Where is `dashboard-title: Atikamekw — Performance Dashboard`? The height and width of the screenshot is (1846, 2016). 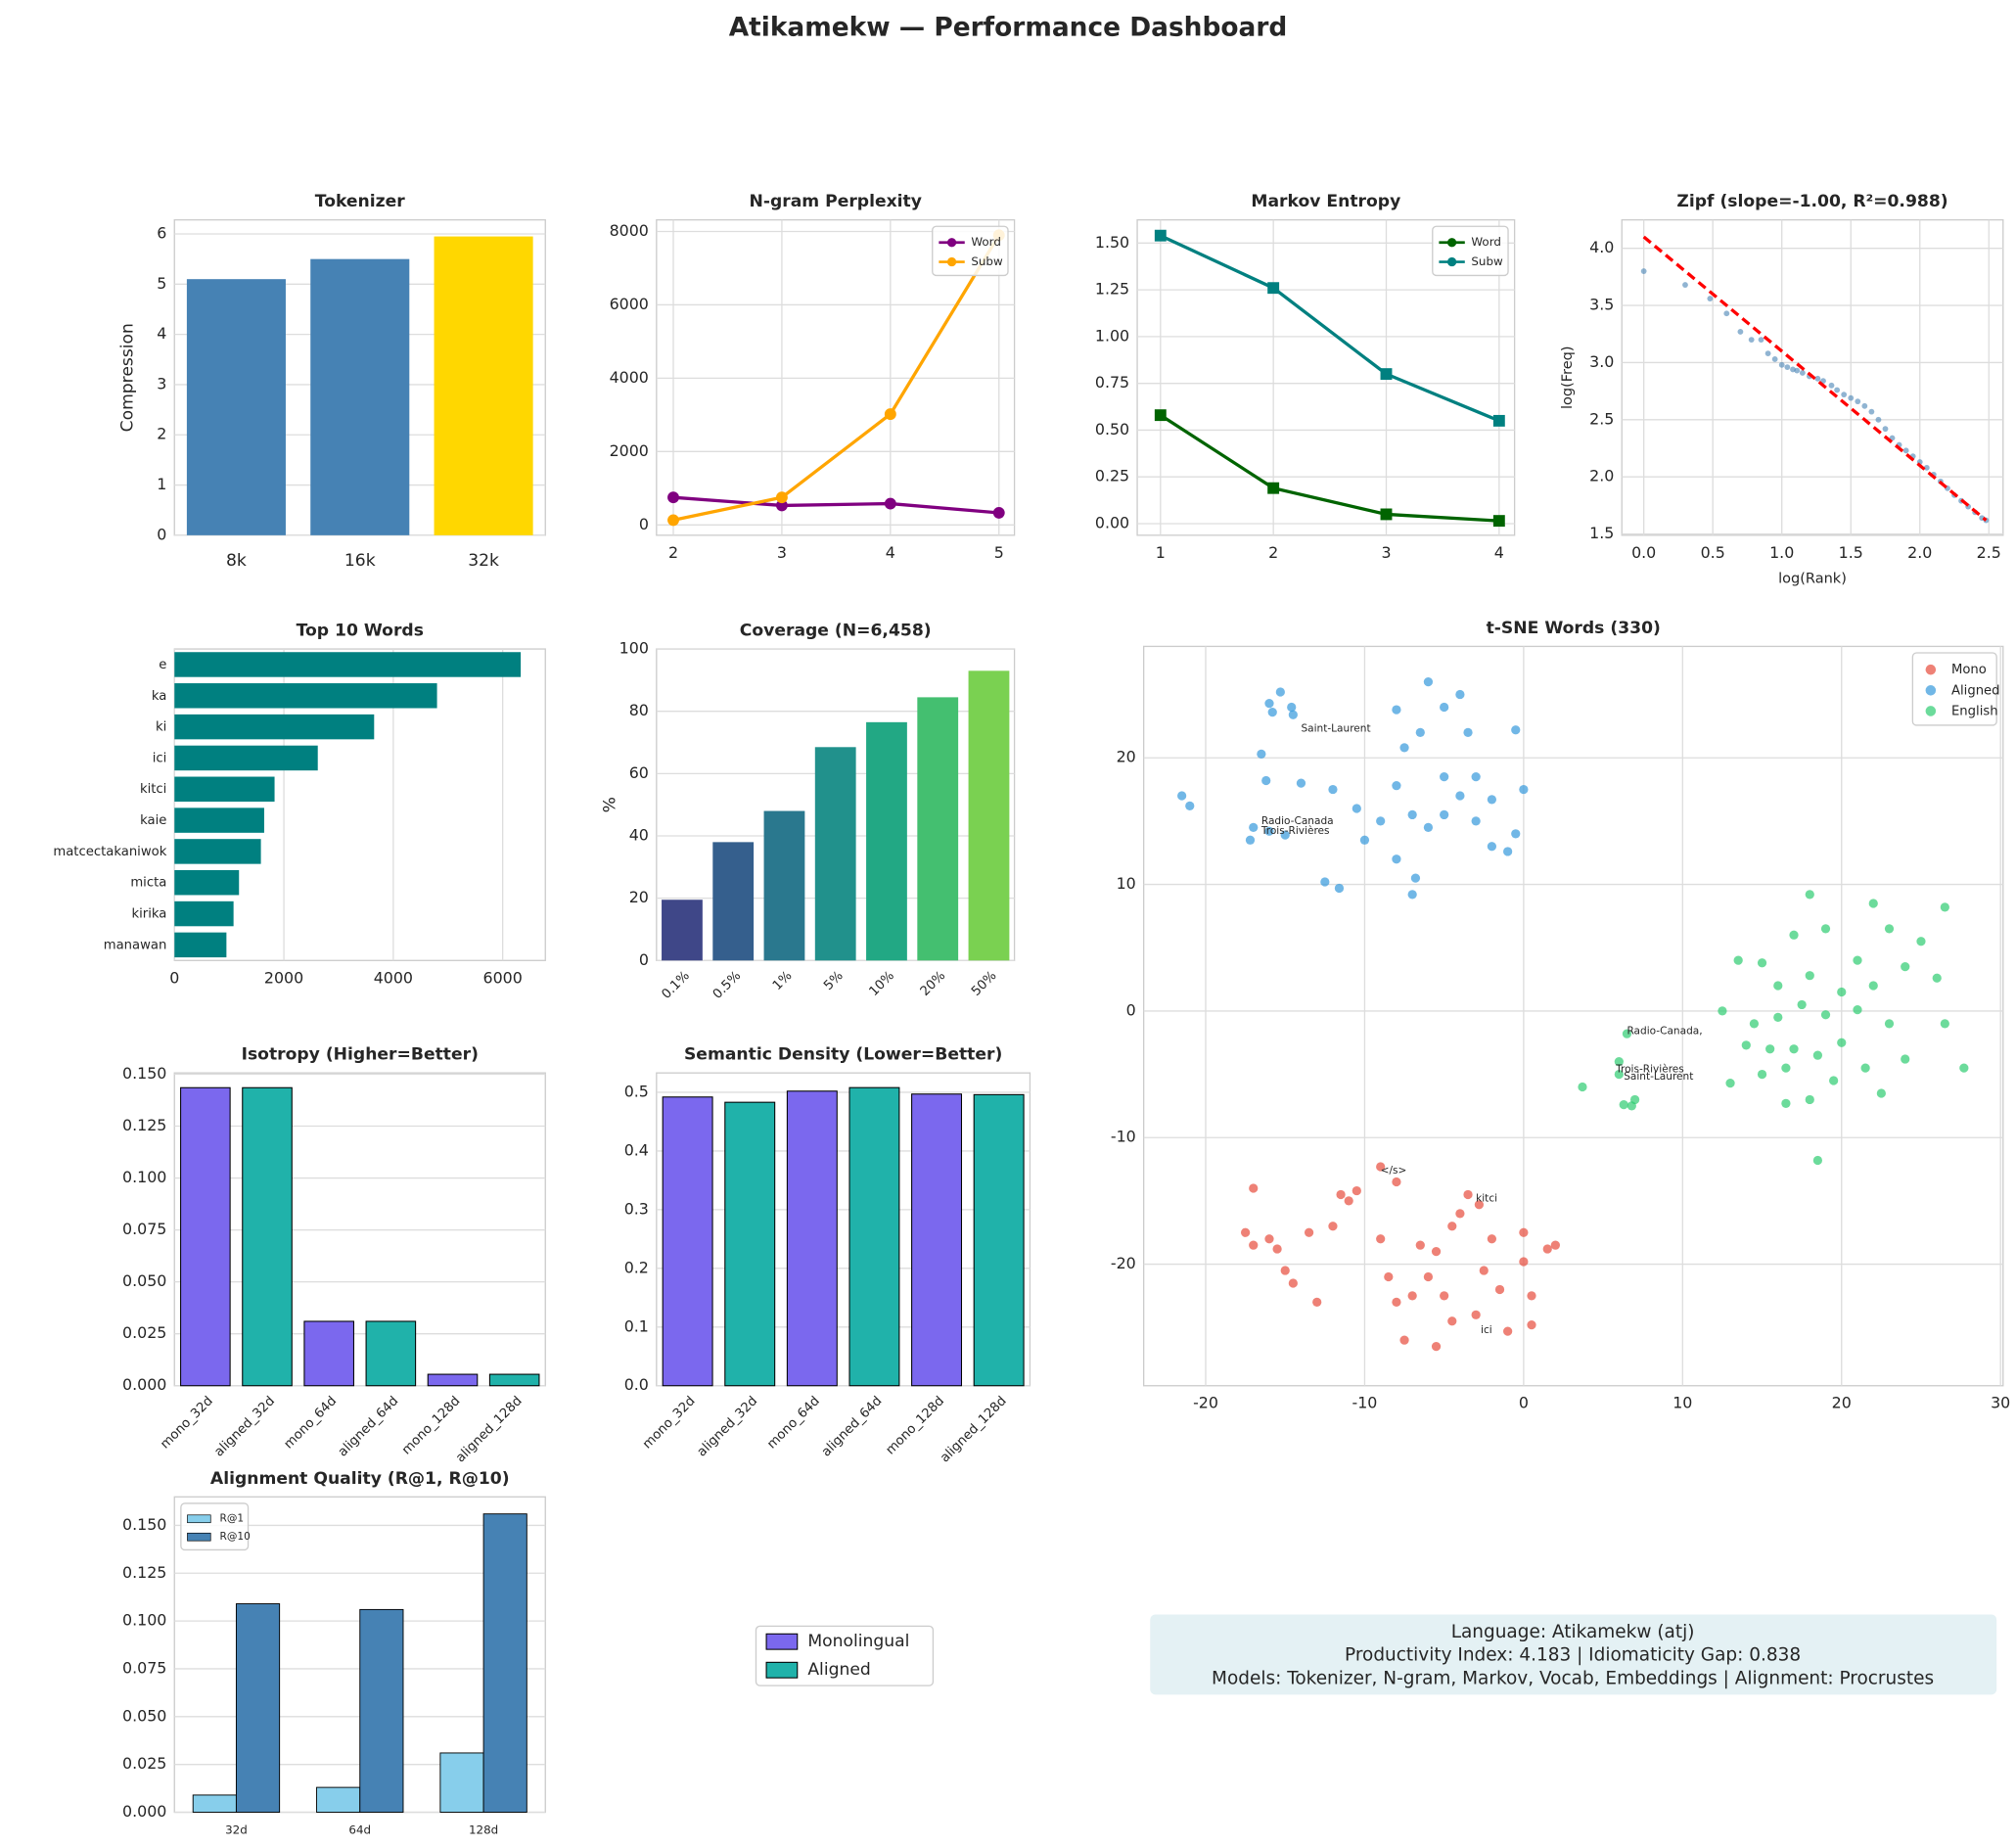 dashboard-title: Atikamekw — Performance Dashboard is located at coordinates (1008, 28).